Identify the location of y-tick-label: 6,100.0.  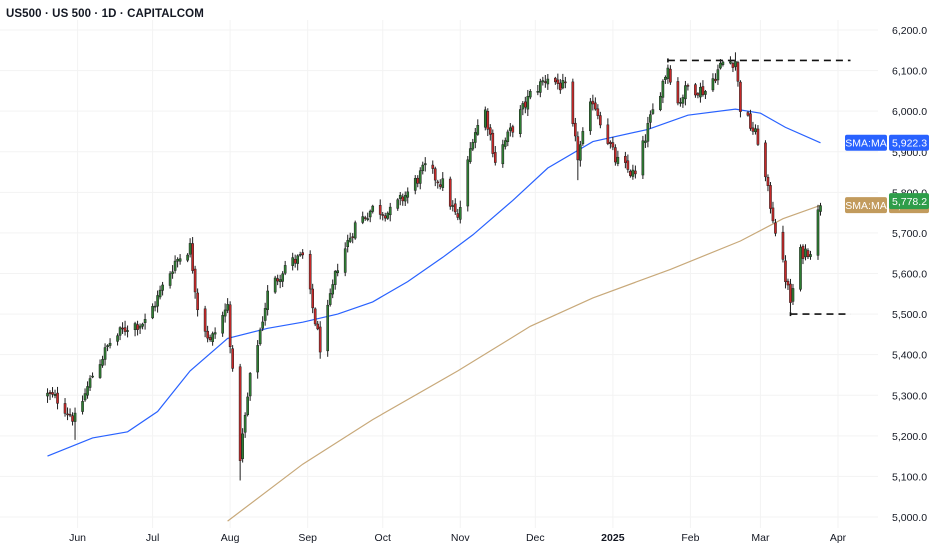
(909, 72).